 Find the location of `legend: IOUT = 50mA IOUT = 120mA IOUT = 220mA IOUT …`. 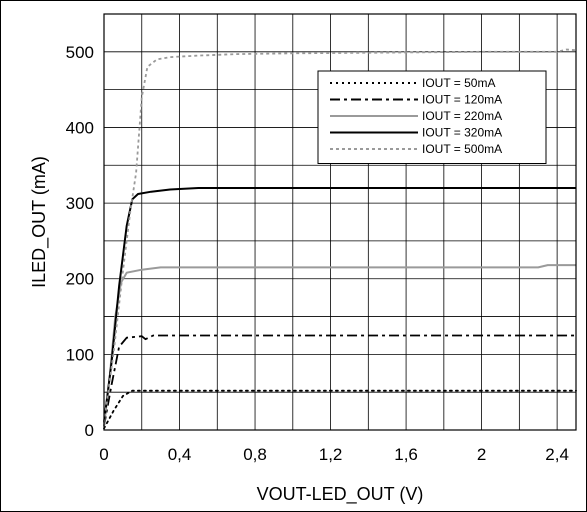

legend: IOUT = 50mA IOUT = 120mA IOUT = 220mA IOUT … is located at coordinates (432, 117).